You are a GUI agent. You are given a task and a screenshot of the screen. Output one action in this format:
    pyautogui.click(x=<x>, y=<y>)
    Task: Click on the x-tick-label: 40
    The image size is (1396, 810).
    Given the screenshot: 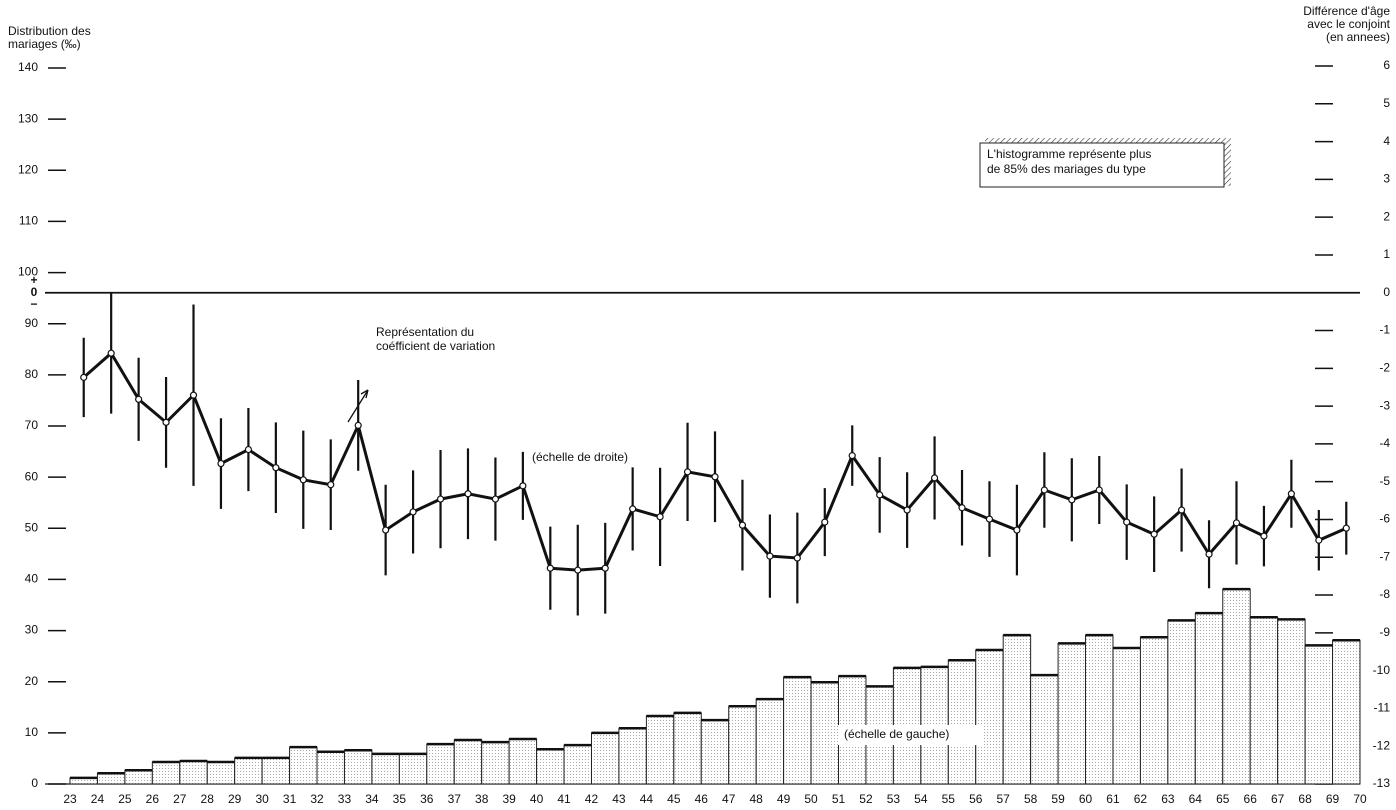 What is the action you would take?
    pyautogui.click(x=537, y=799)
    